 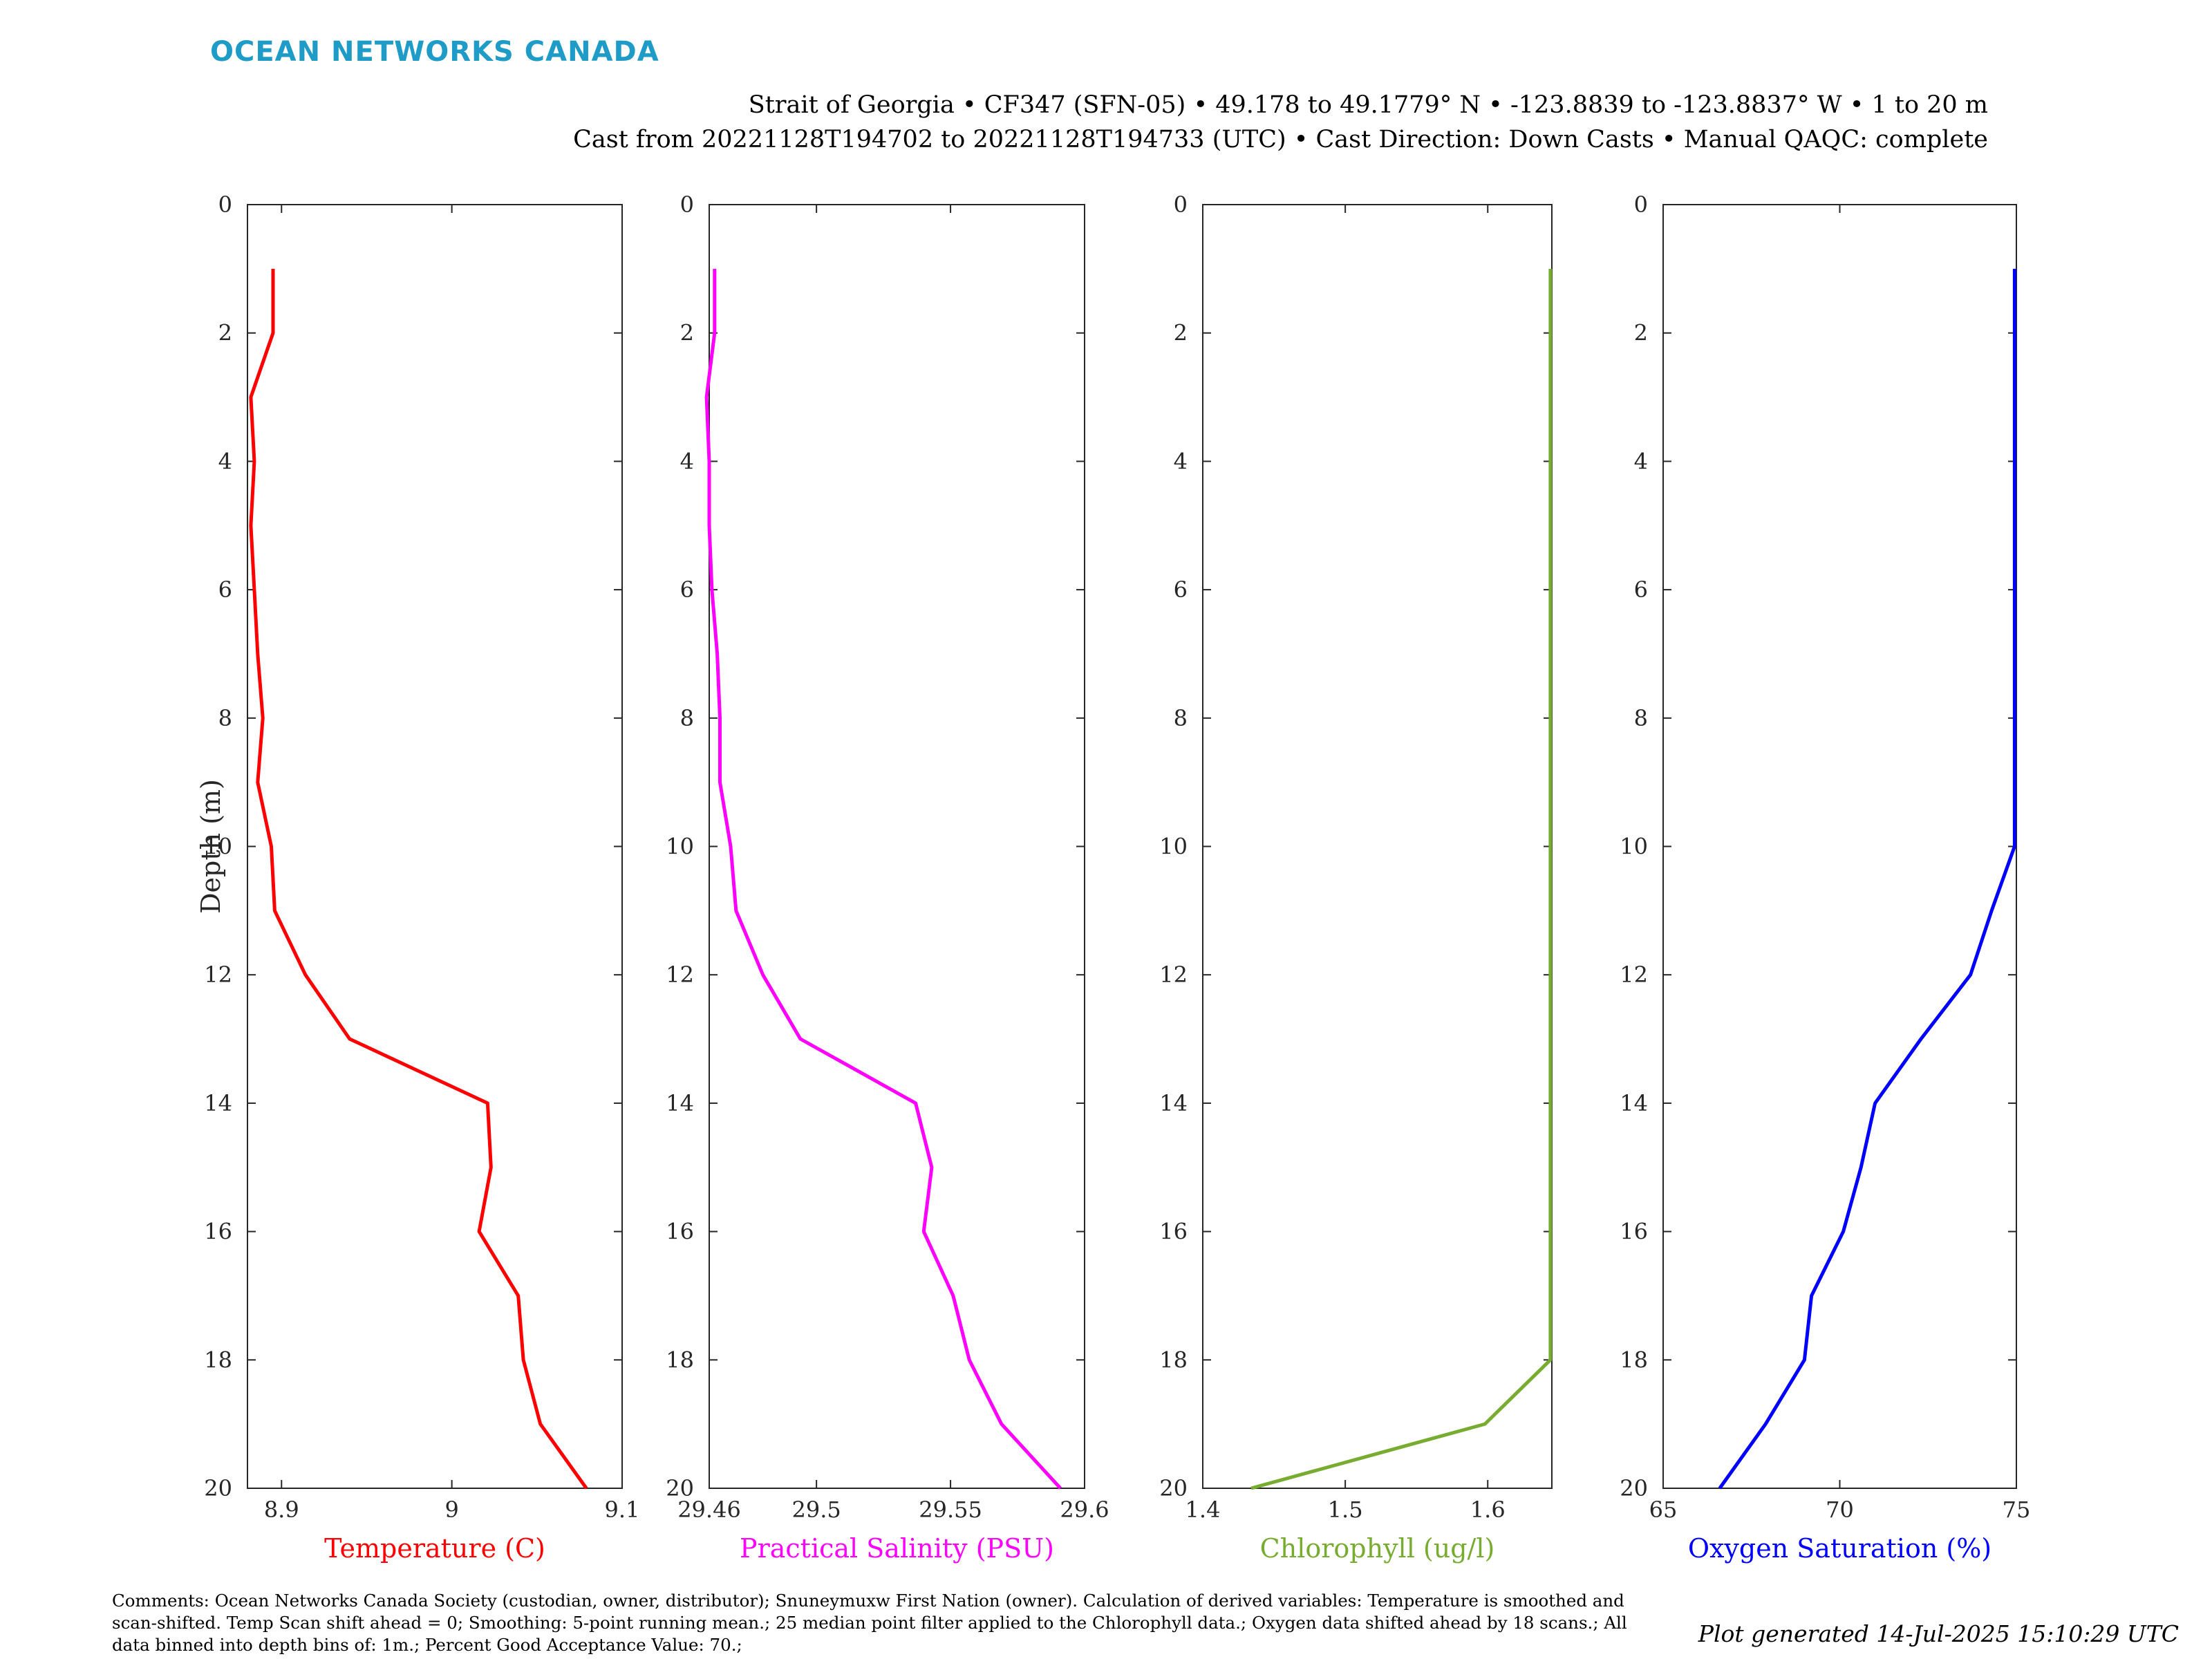 I want to click on plot-generated-text: Plot generated 14-Jul-2025 15:10:29 UTC, so click(x=1938, y=1633).